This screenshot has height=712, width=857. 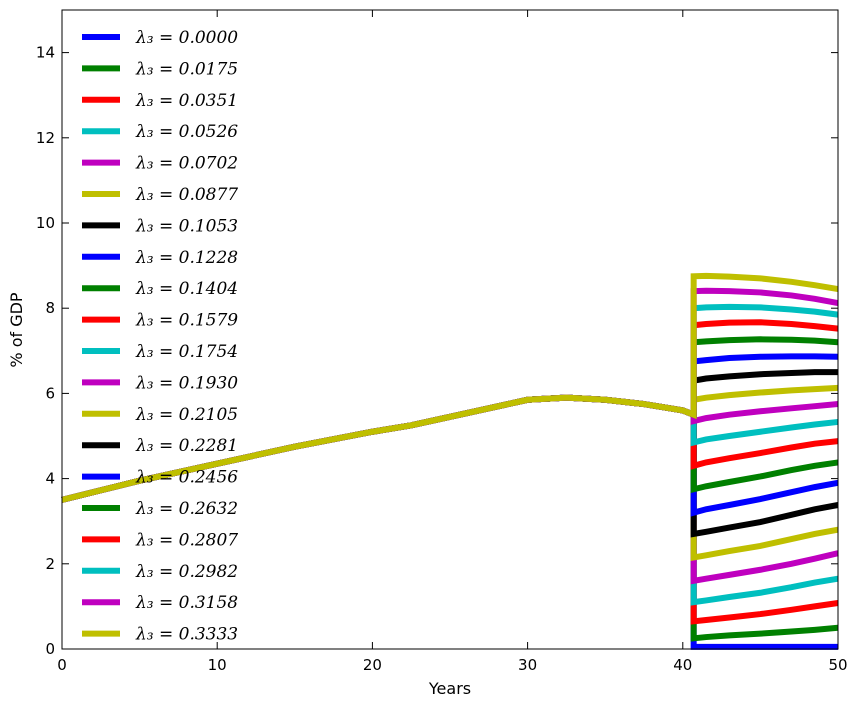 I want to click on legend-entry-3: λ₃ = 0.0351, so click(x=160, y=101).